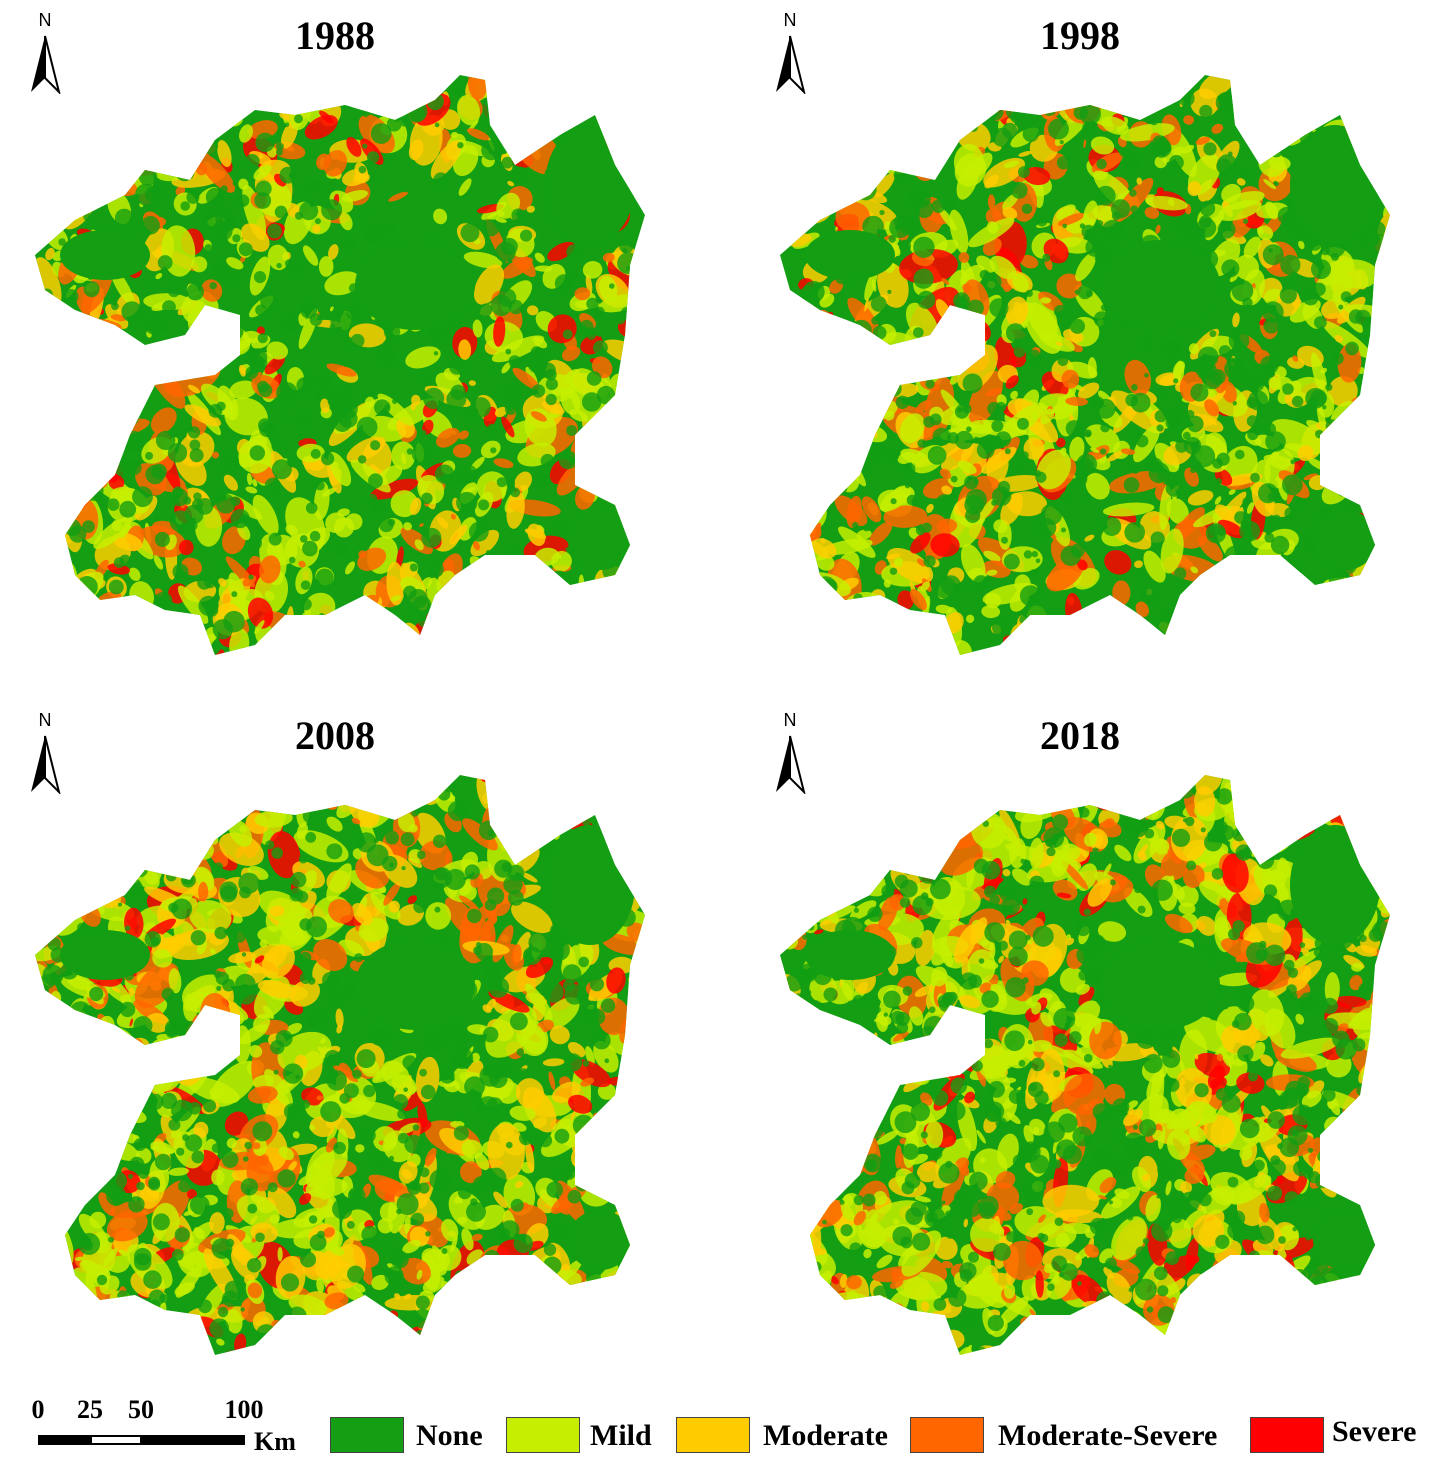  I want to click on legend-swatch-none, so click(367, 1435).